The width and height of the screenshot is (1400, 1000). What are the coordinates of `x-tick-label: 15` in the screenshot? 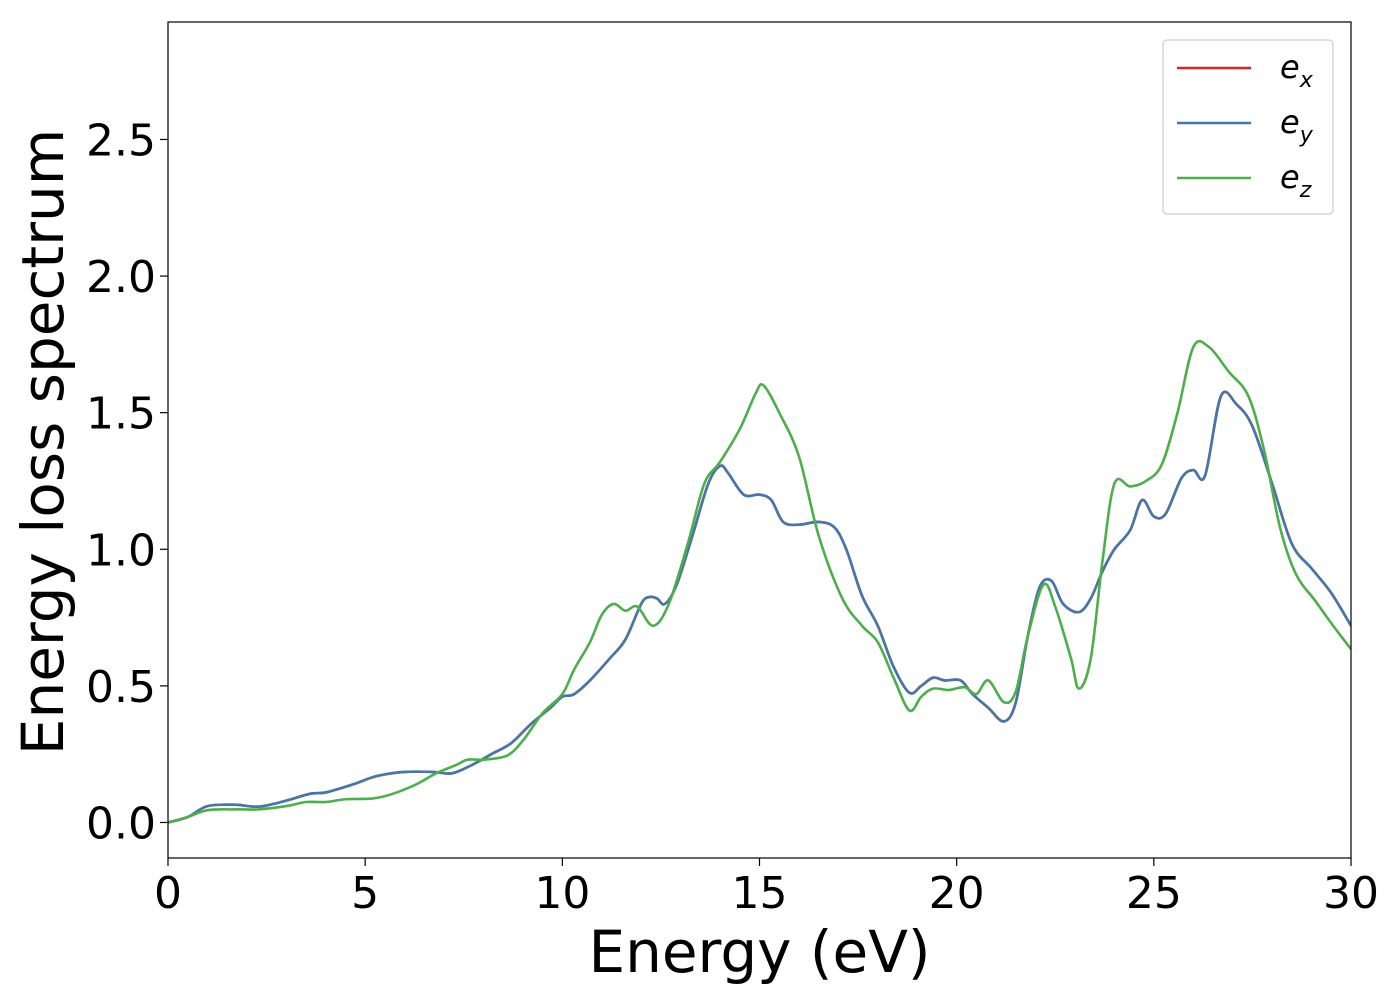 It's located at (760, 893).